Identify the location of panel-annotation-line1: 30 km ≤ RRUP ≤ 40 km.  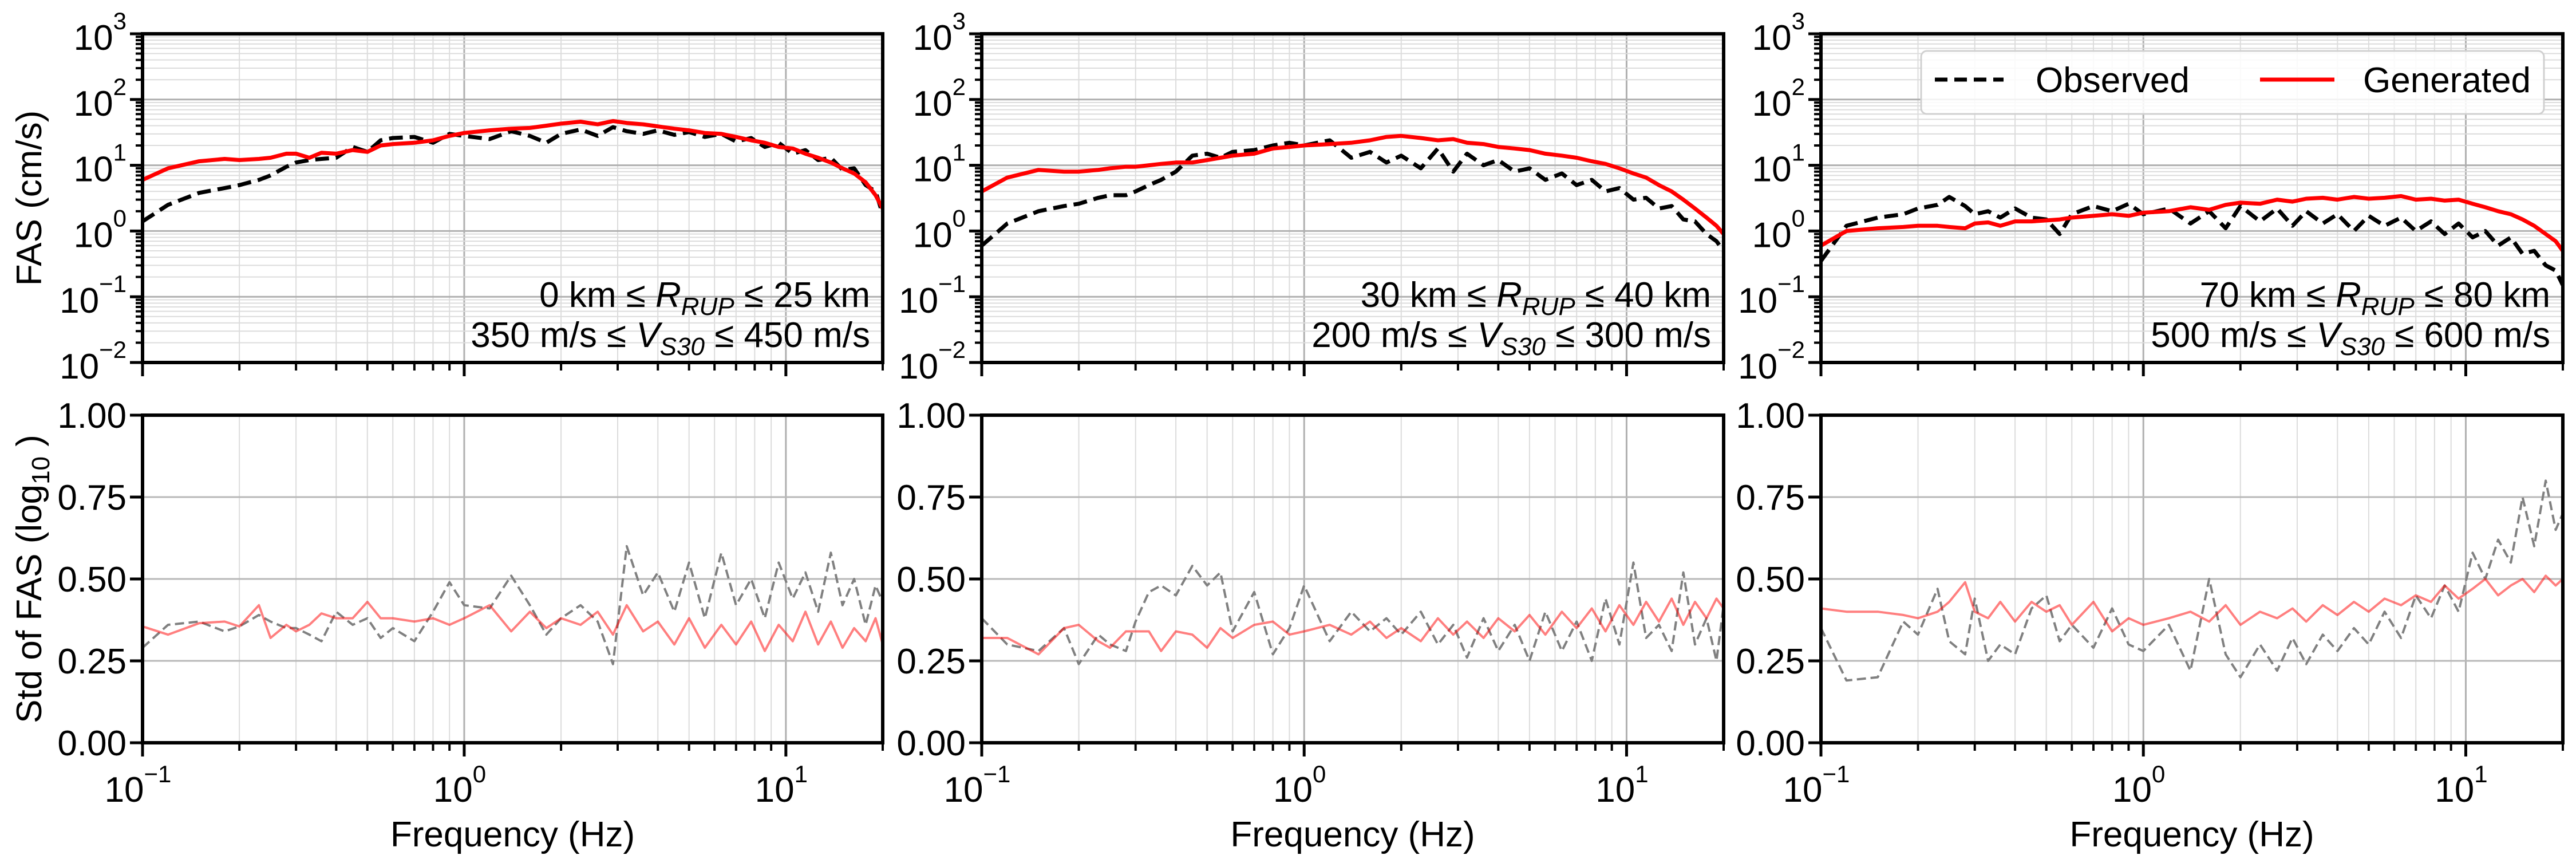
(1536, 298).